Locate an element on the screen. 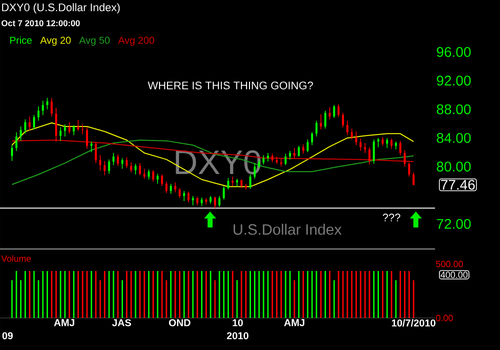 This screenshot has height=350, width=500. chart-title: Volume is located at coordinates (16, 258).